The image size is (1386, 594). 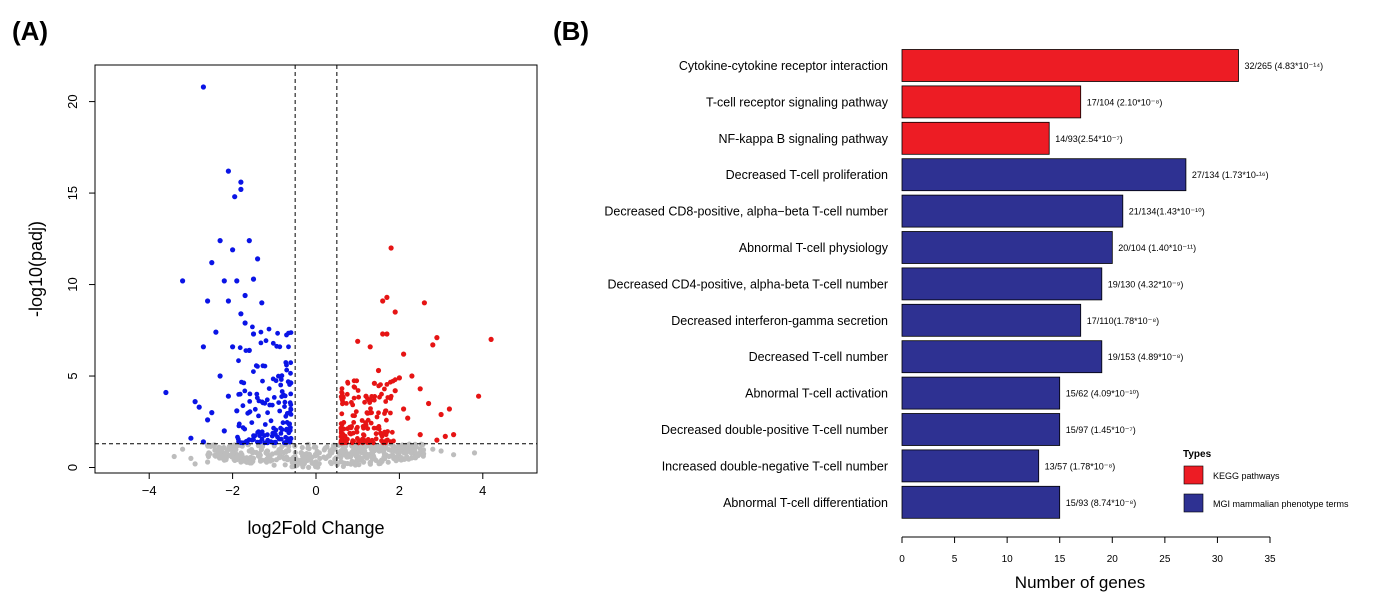 What do you see at coordinates (1218, 559) in the screenshot?
I see `x-tick-label: 30` at bounding box center [1218, 559].